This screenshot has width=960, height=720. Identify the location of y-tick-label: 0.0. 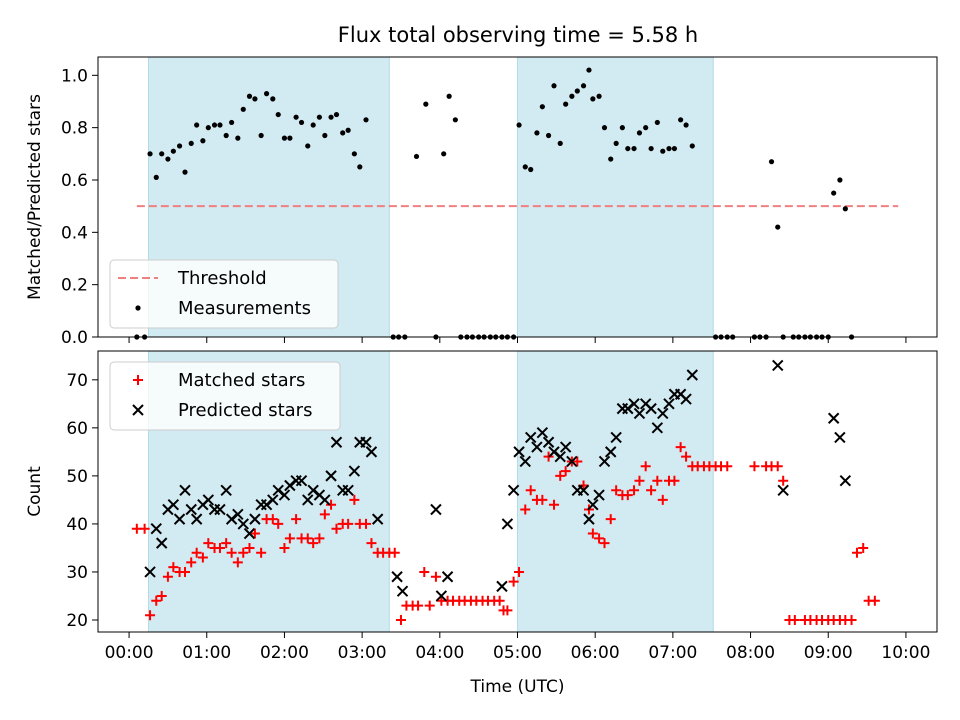
(74, 338).